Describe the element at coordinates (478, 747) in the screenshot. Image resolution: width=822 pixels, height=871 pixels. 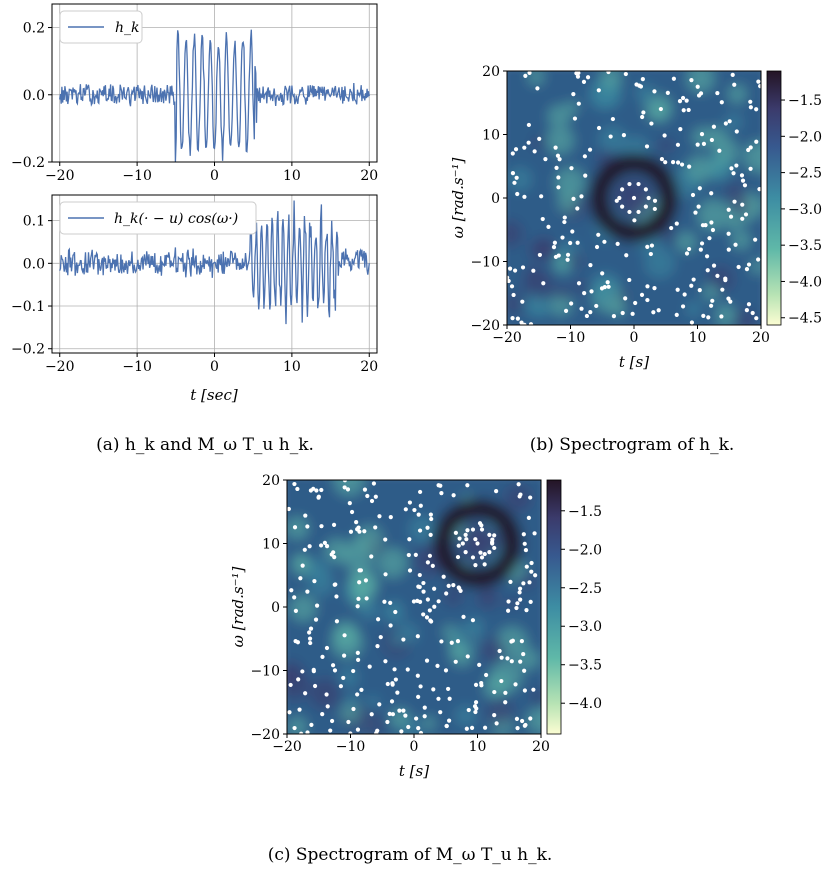
I see `tick-label-x: 10` at that location.